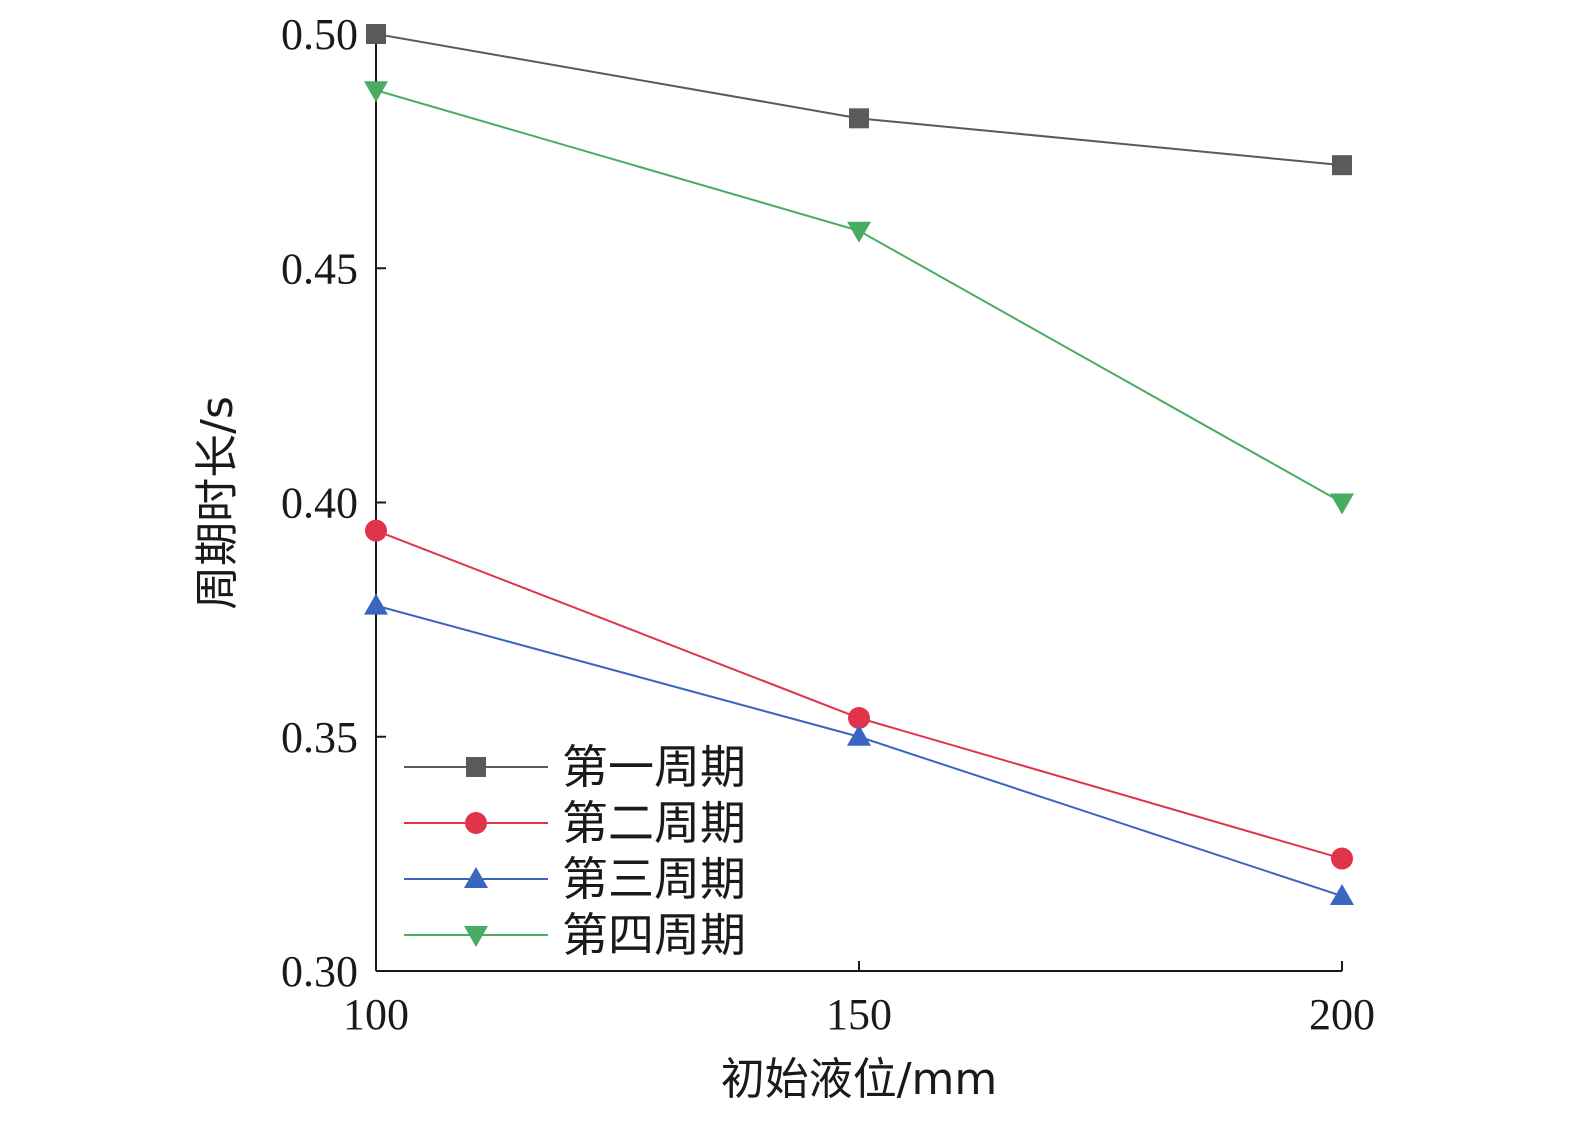 The width and height of the screenshot is (1575, 1124). What do you see at coordinates (319, 737) in the screenshot?
I see `y-tick-label: 0.35` at bounding box center [319, 737].